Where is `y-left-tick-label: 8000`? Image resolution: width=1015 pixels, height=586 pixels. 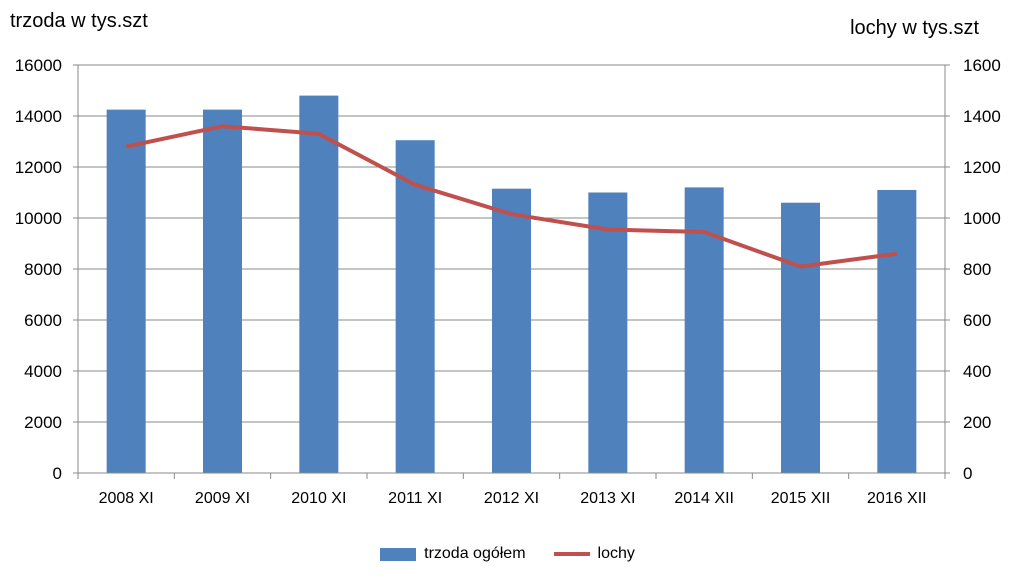
y-left-tick-label: 8000 is located at coordinates (43, 269).